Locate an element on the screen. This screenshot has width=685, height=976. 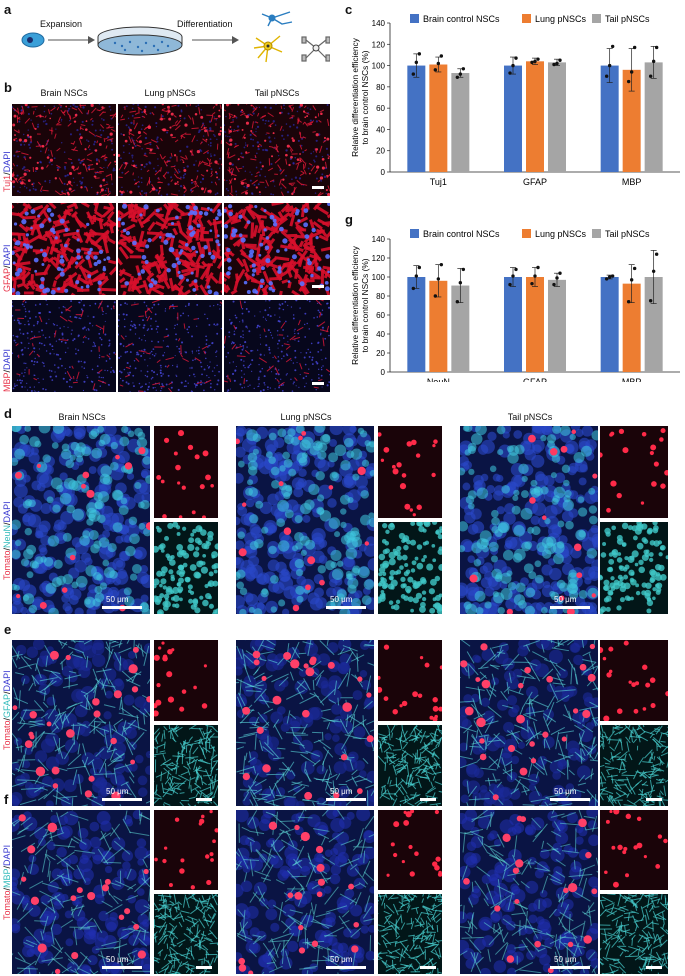
b-col-title-lung: Lung pNSCs is located at coordinates (170, 93).